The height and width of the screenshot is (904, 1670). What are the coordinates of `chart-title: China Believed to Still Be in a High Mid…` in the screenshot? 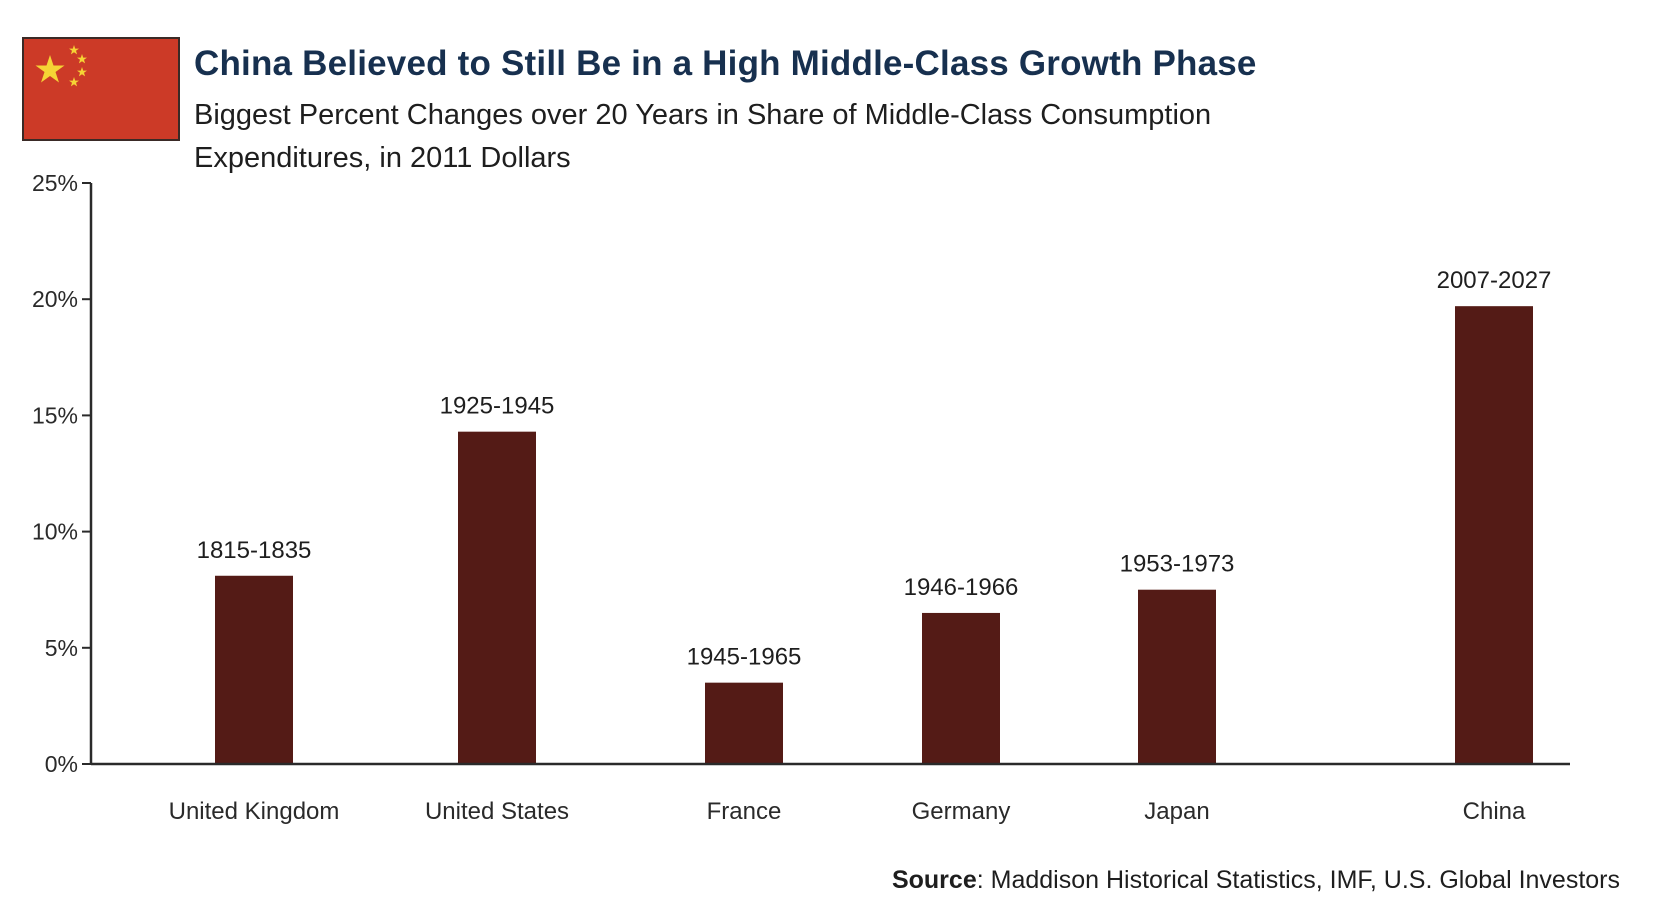 It's located at (725, 63).